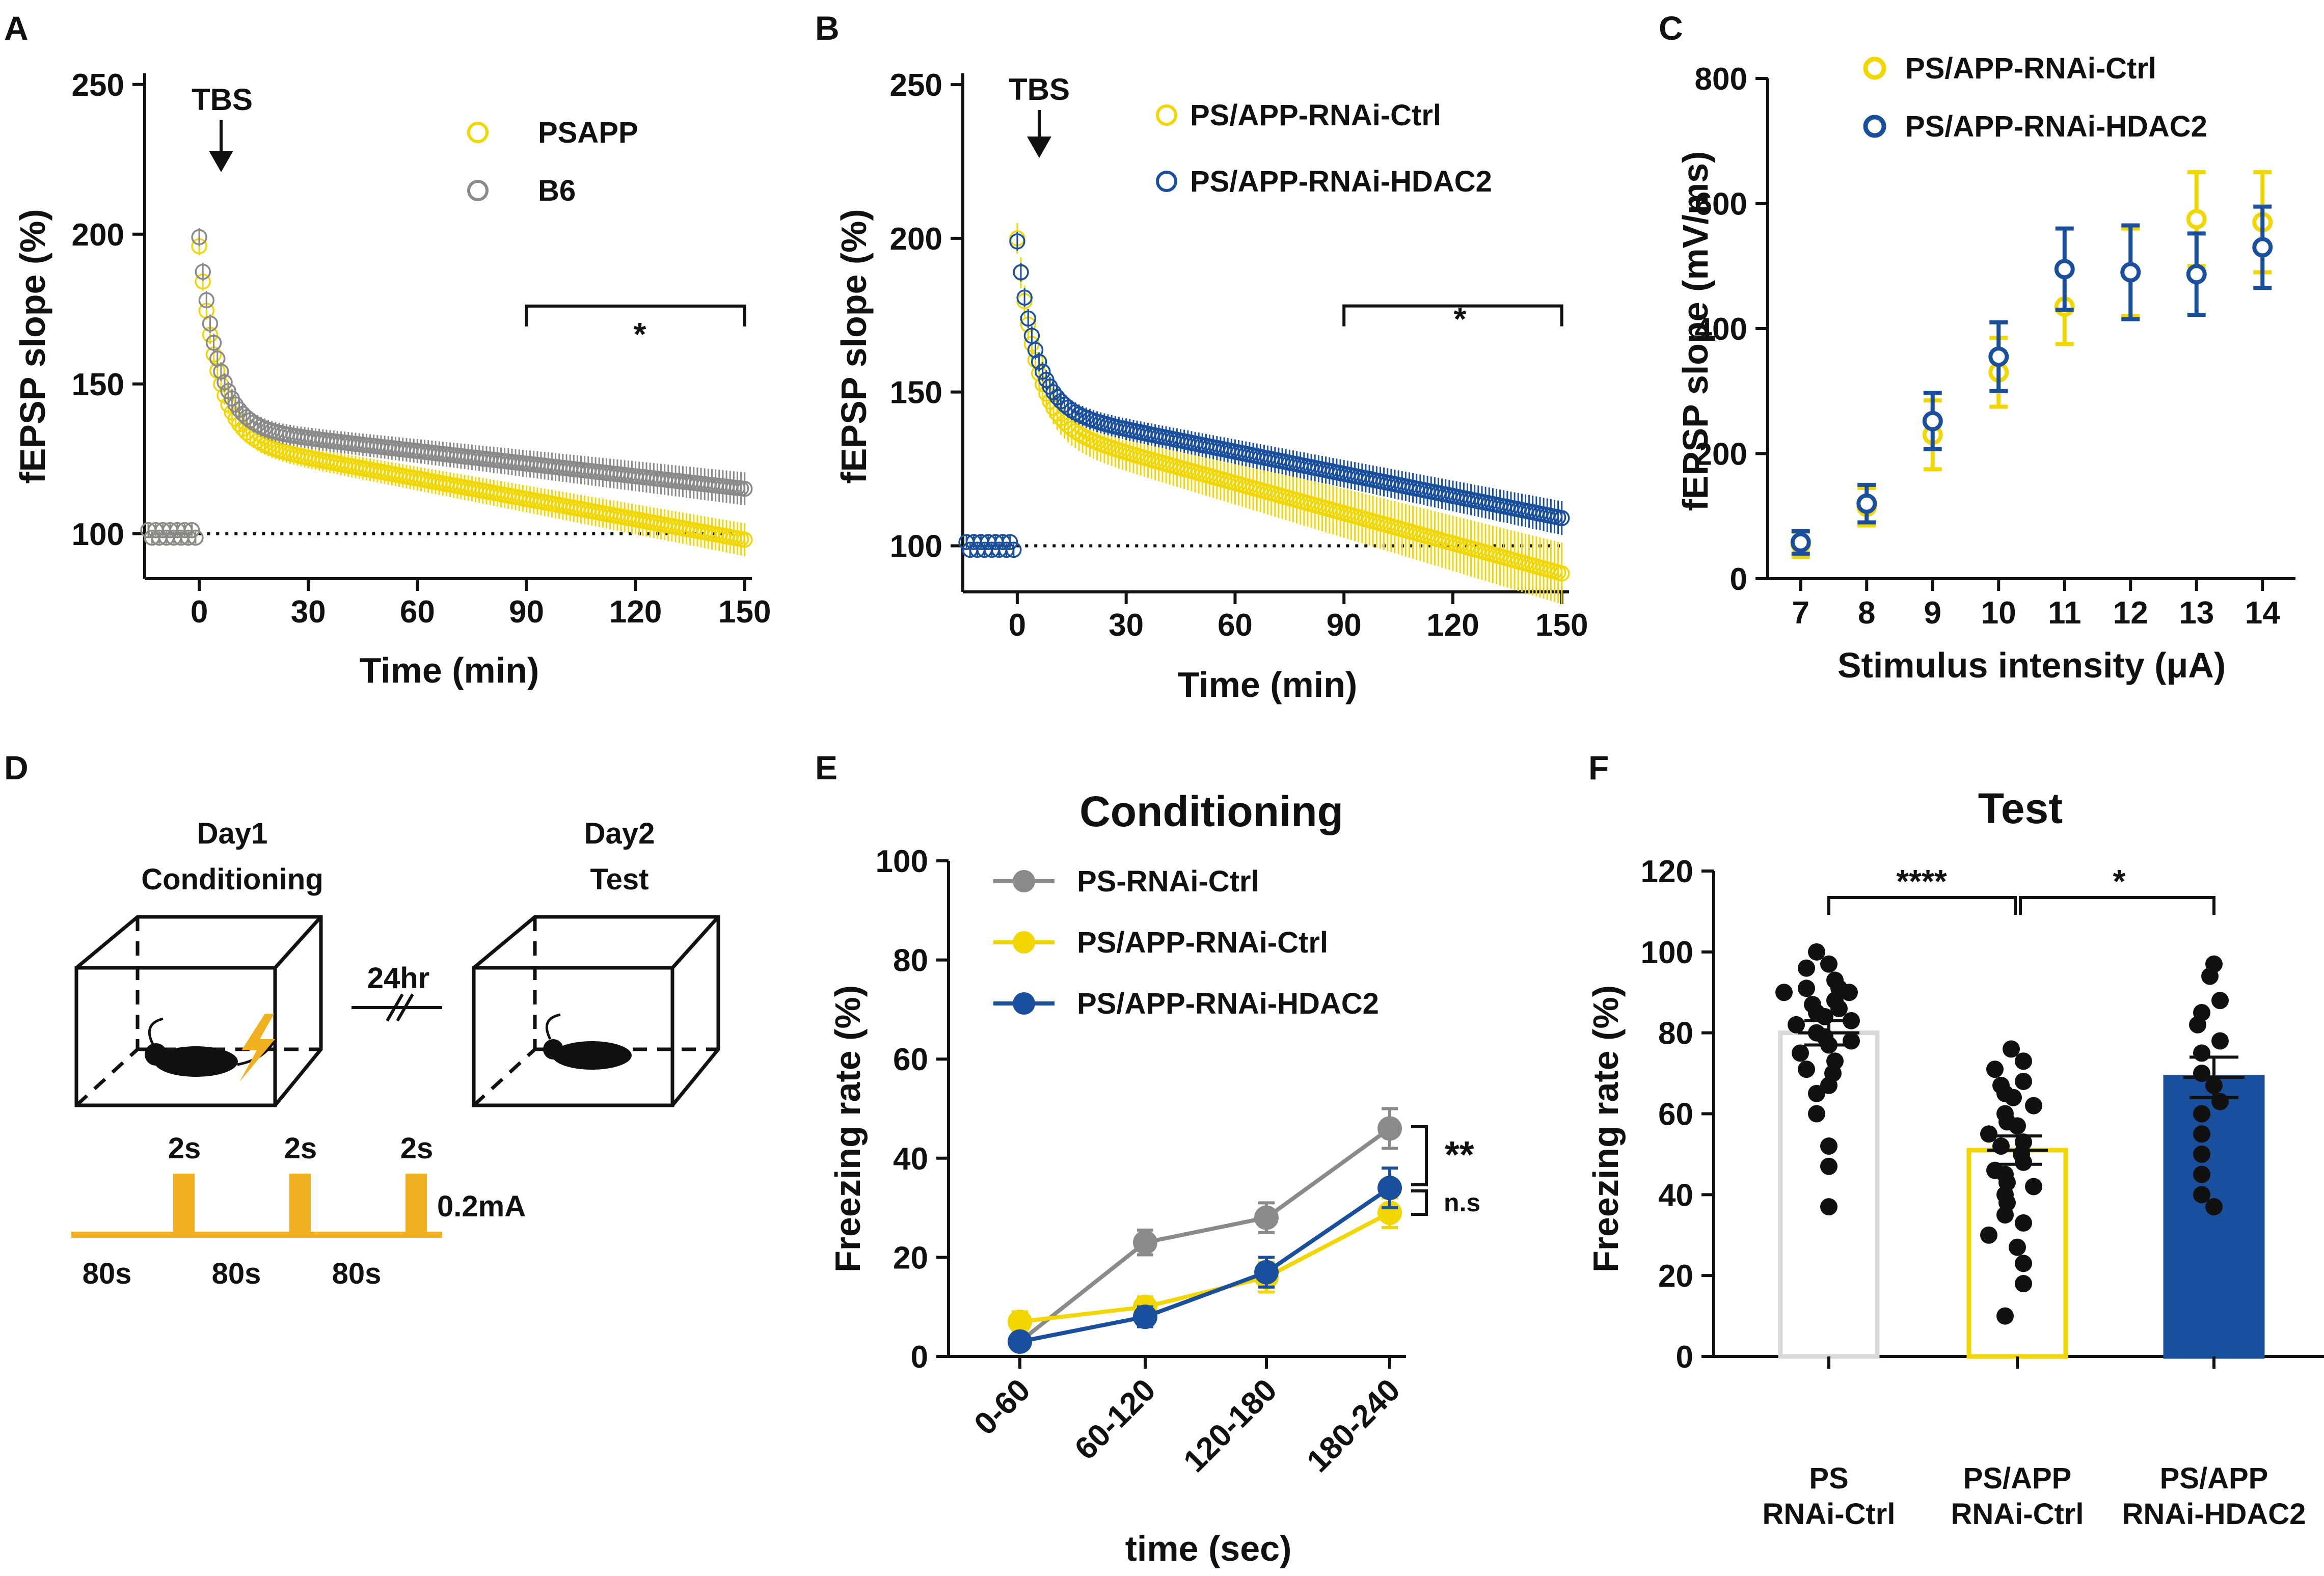 The height and width of the screenshot is (1576, 2324). What do you see at coordinates (552, 161) in the screenshot?
I see `chart-a-legend: PSAPP B6` at bounding box center [552, 161].